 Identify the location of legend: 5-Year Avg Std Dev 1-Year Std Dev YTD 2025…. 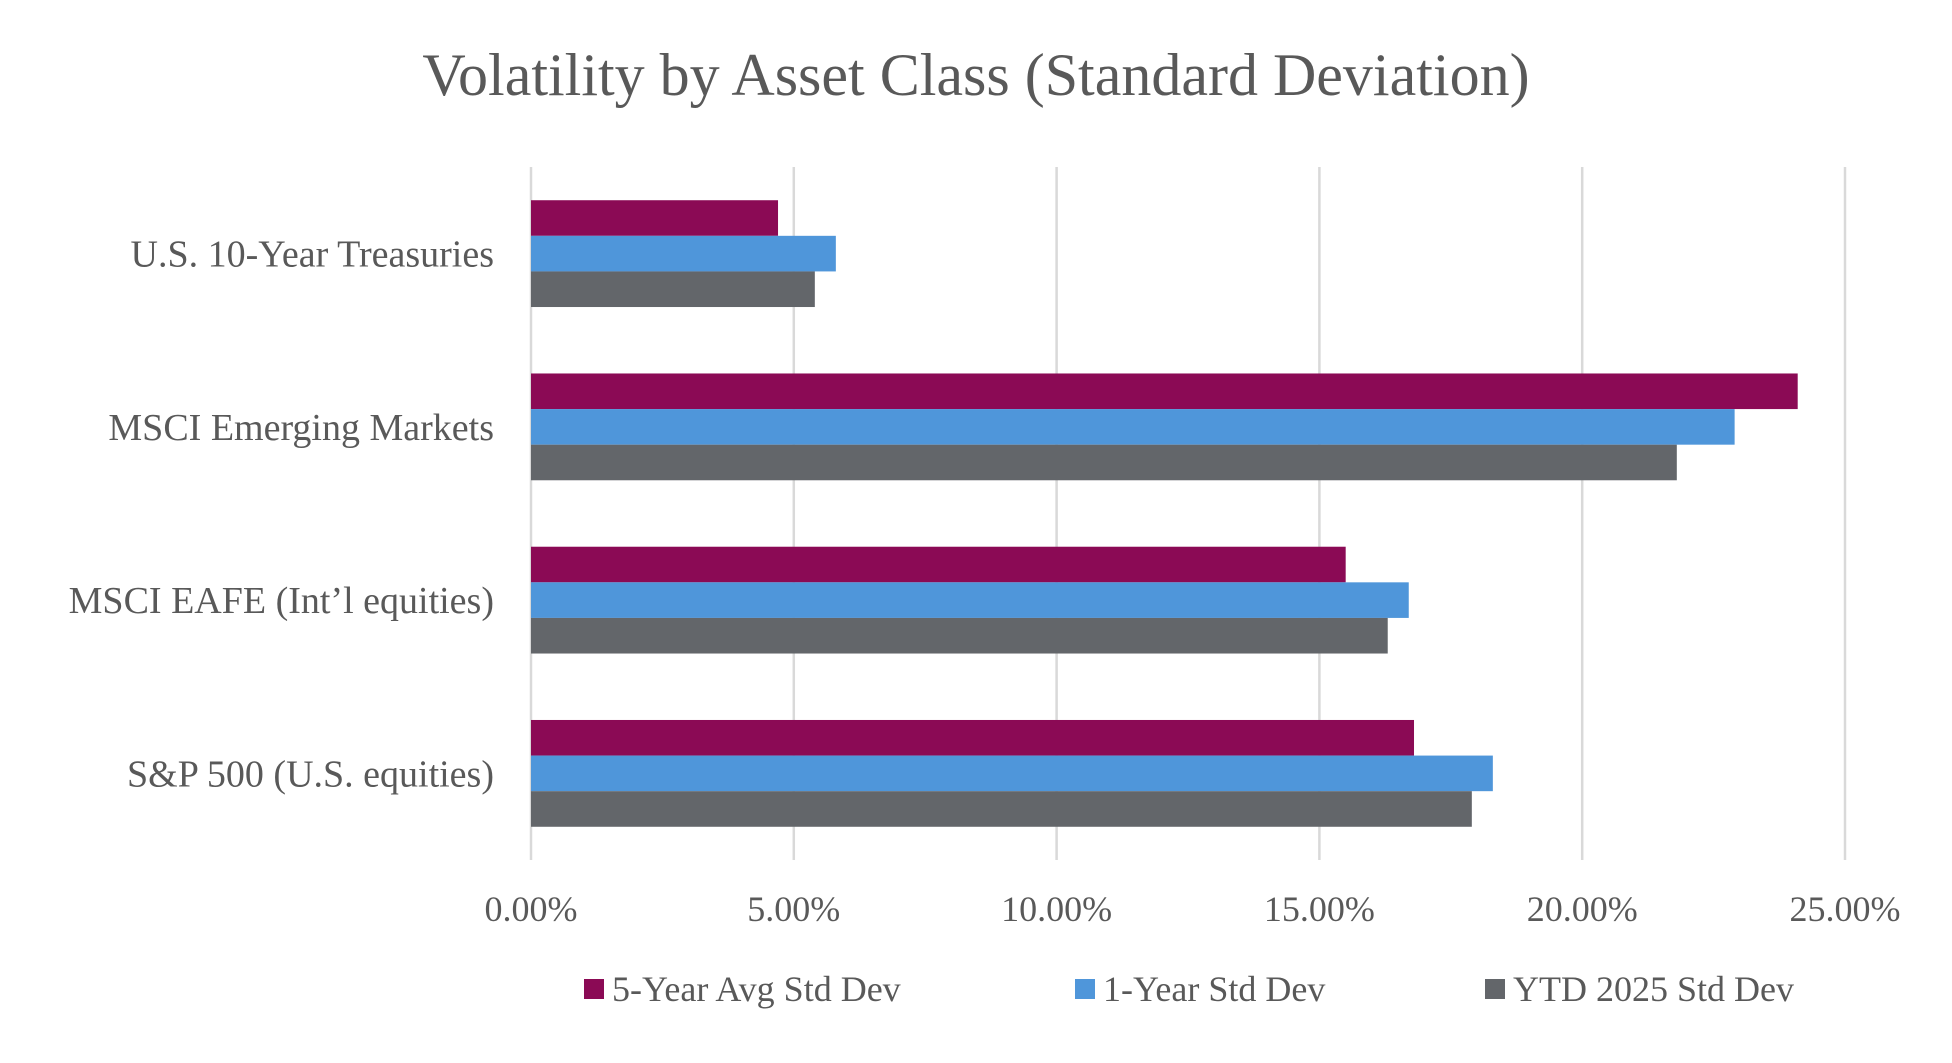
(1189, 989).